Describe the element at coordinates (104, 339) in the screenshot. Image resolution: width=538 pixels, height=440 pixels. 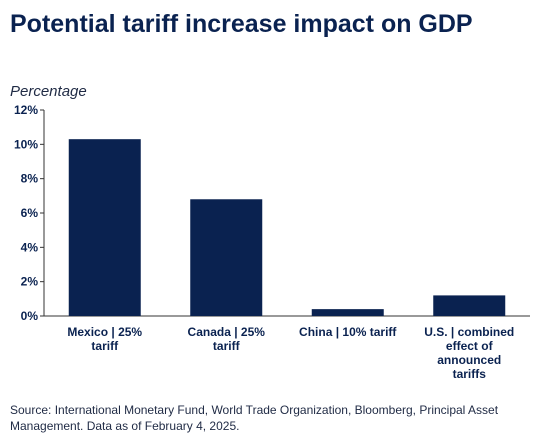
I see `x-tick-label: Mexico | 25% tariff` at that location.